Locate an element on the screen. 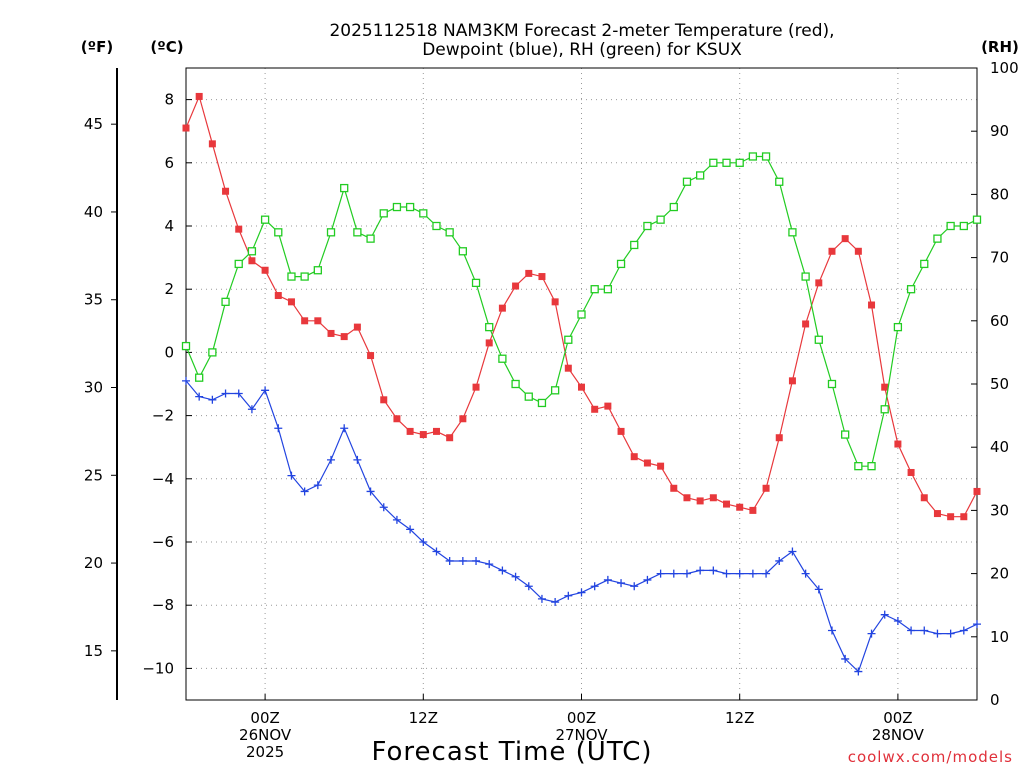  rh-tick-label: 80 is located at coordinates (999, 194).